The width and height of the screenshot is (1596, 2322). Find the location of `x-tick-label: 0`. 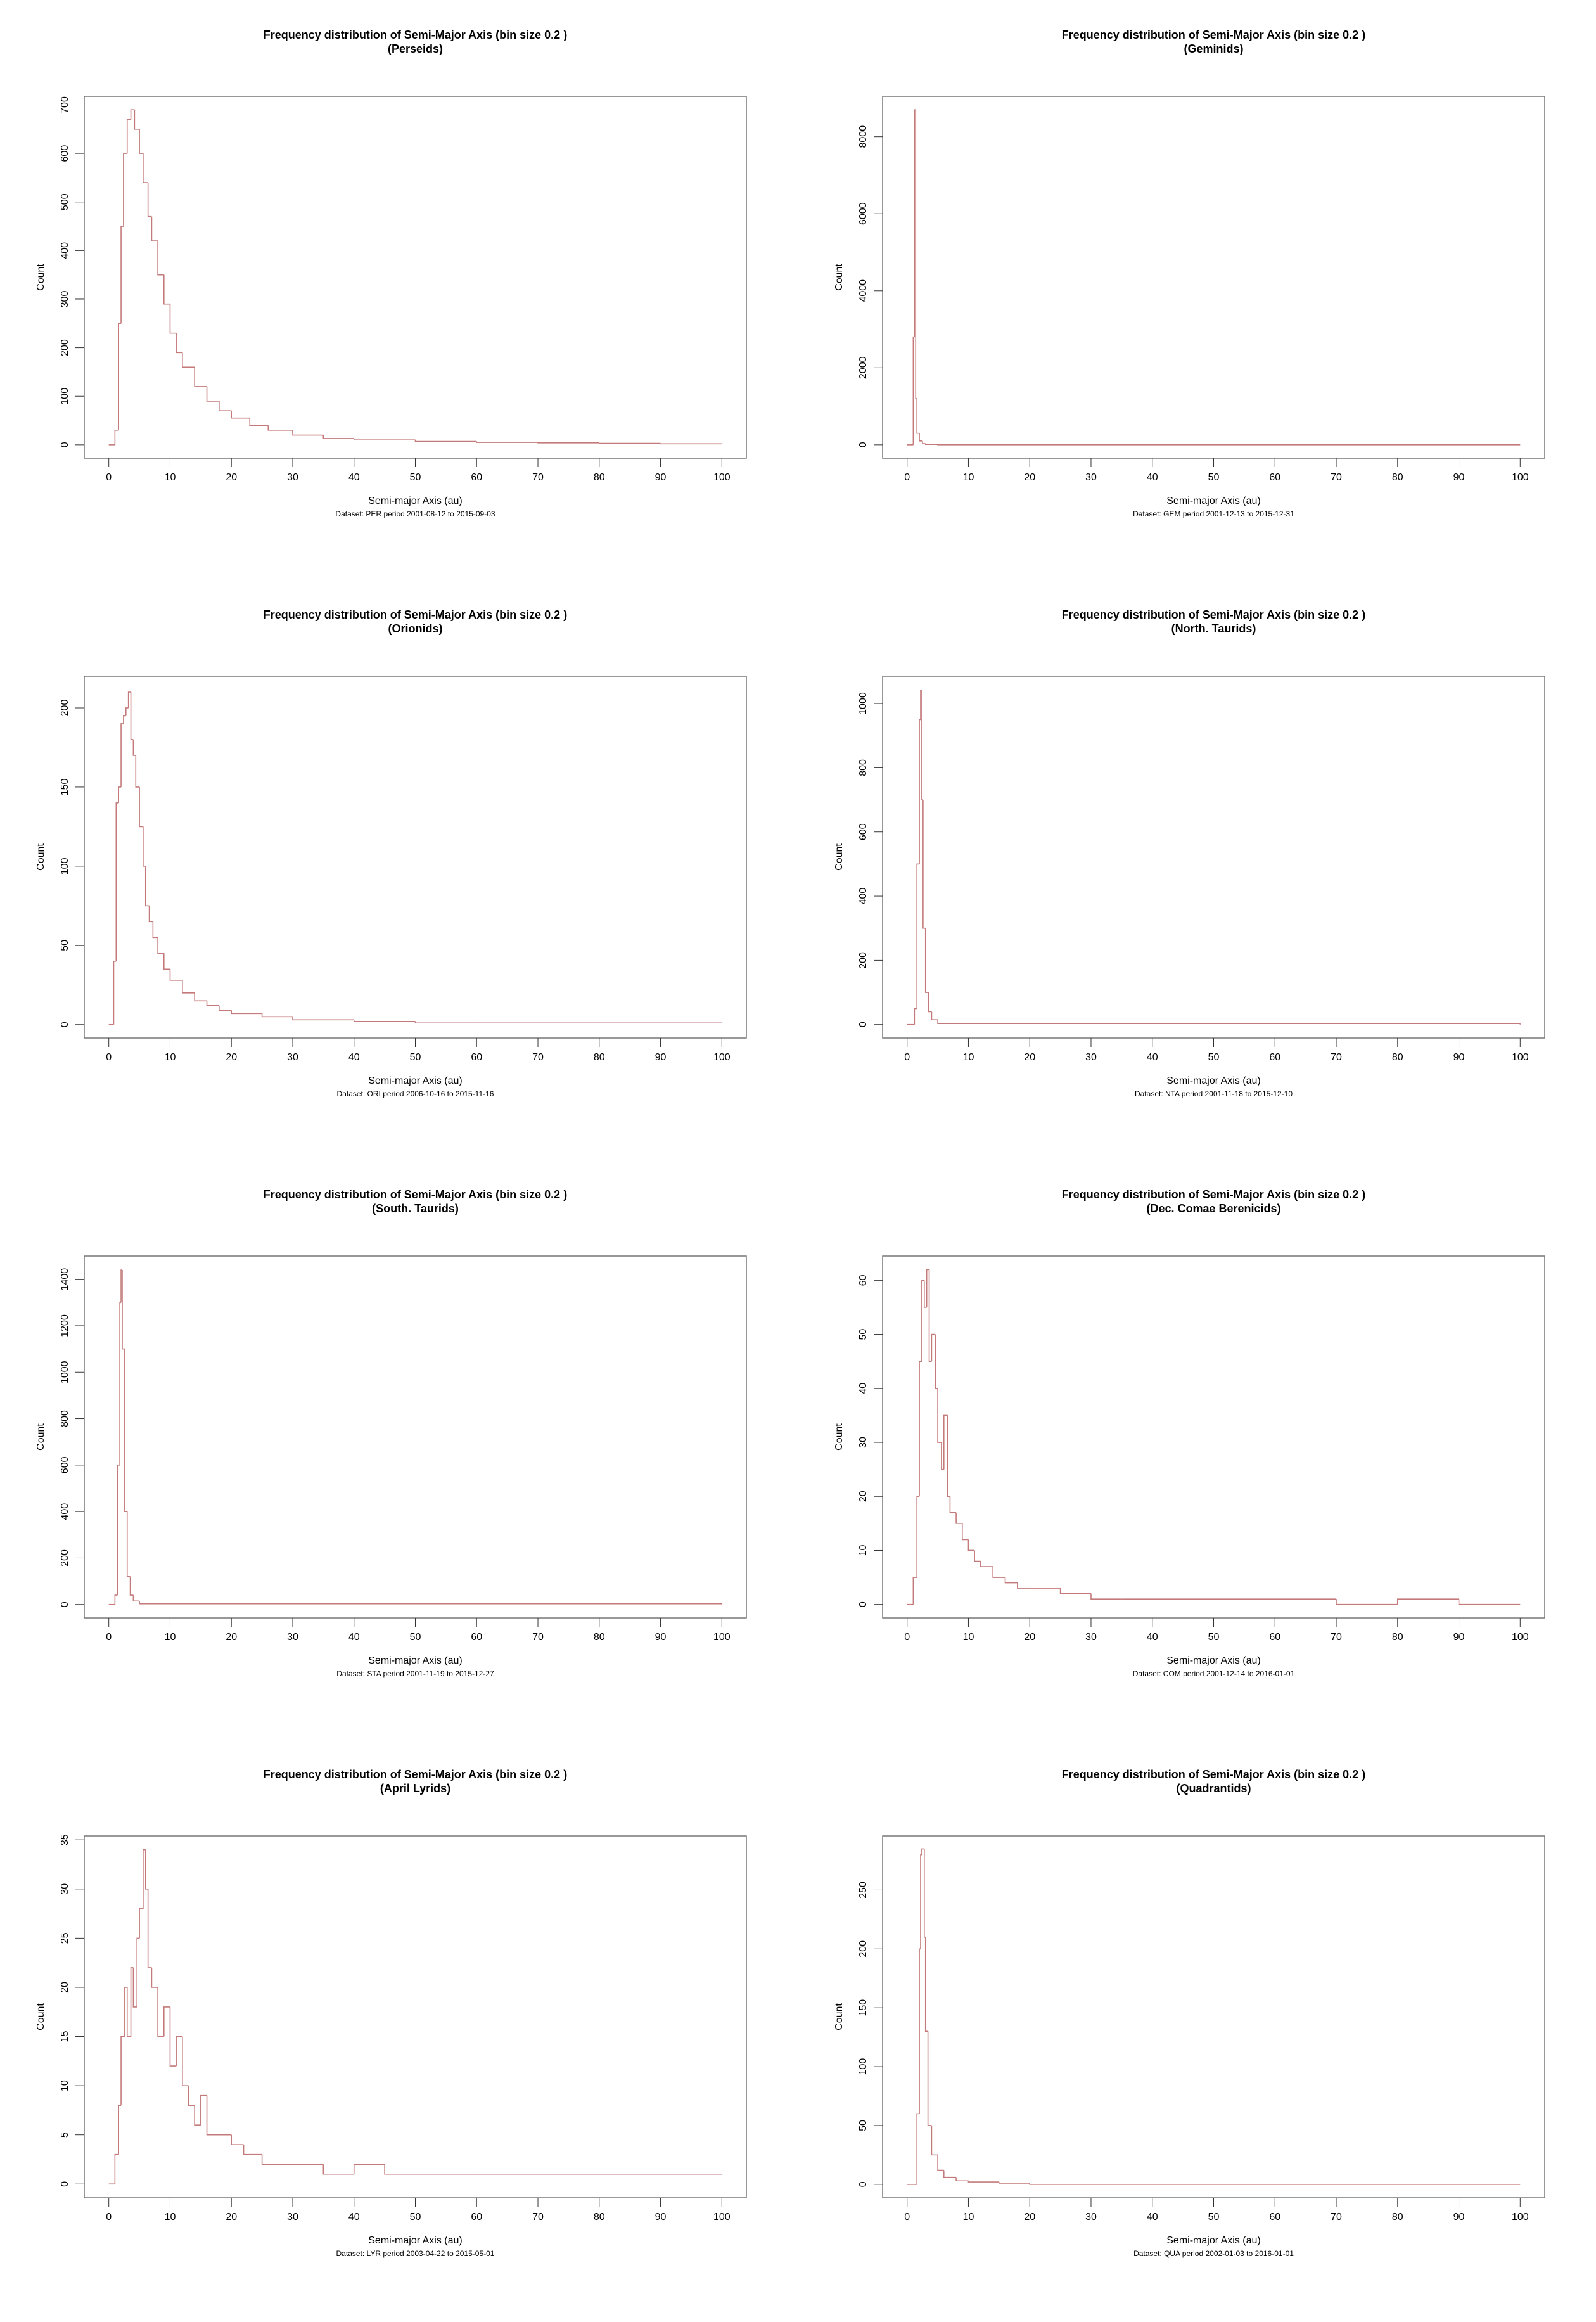

x-tick-label: 0 is located at coordinates (907, 2217).